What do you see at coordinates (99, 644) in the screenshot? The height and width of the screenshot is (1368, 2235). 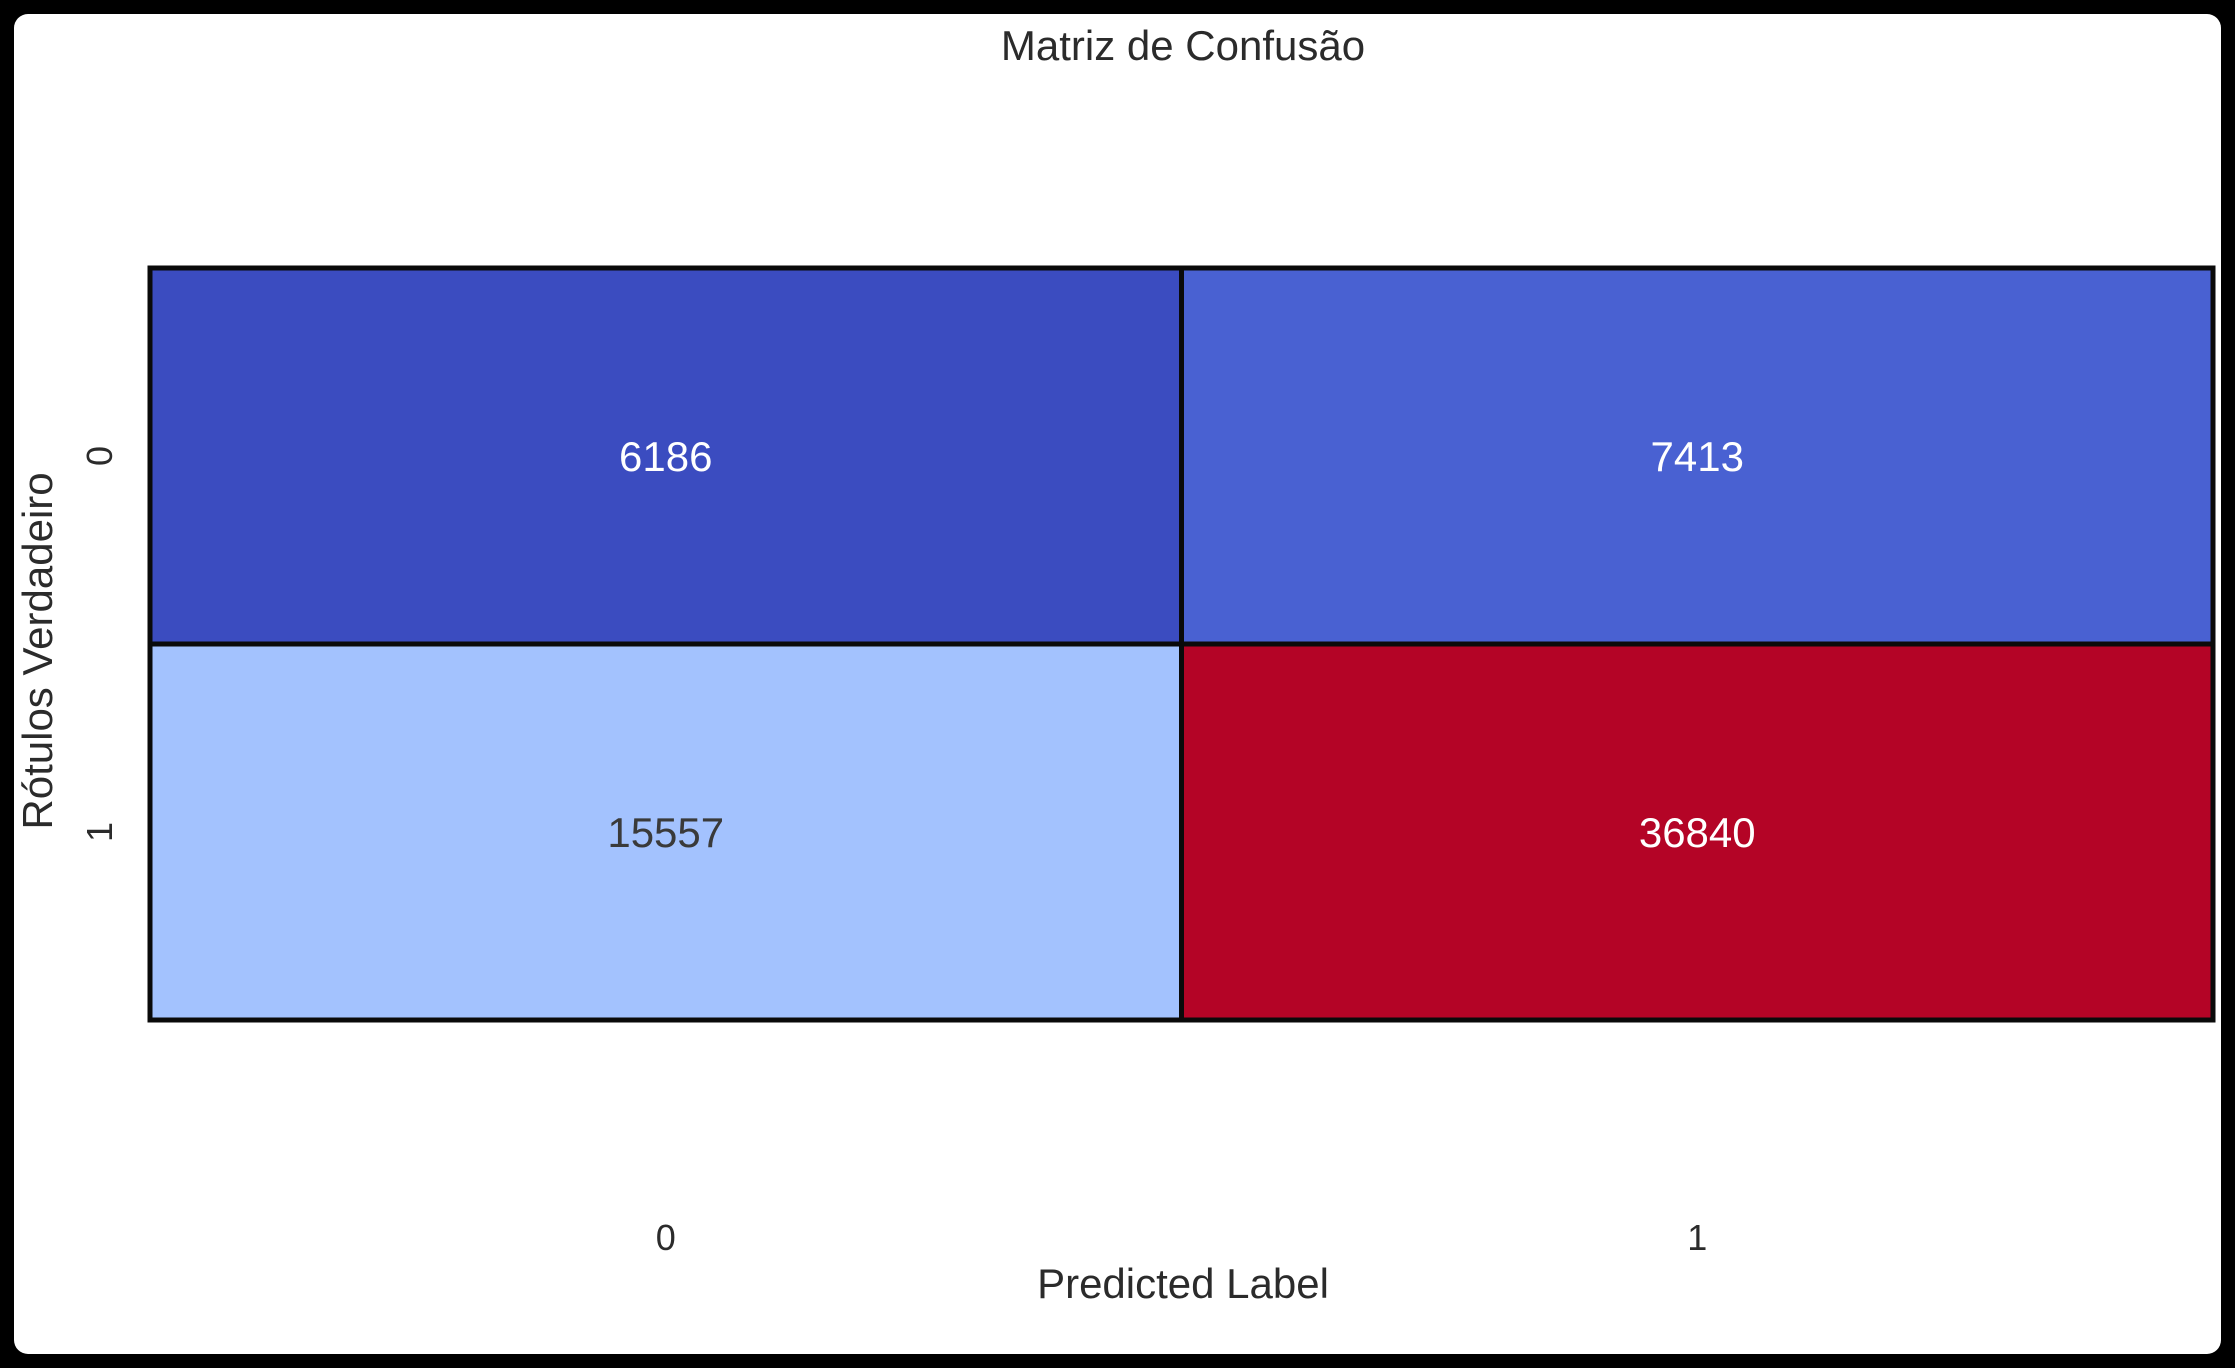 I see `y-tick-labels: 01` at bounding box center [99, 644].